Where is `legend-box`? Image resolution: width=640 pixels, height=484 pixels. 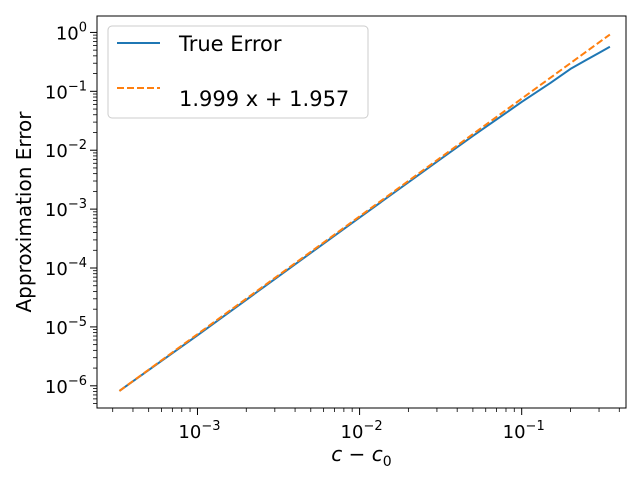 legend-box is located at coordinates (238, 72).